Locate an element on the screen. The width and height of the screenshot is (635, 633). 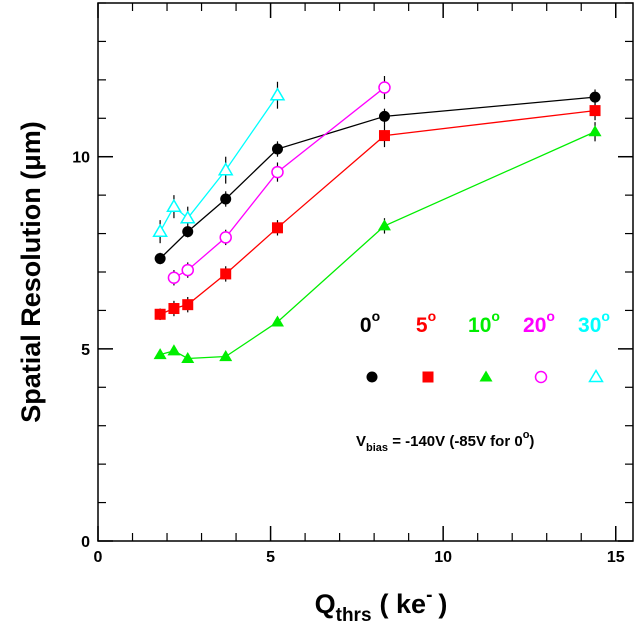
x-axis-title-close: ) is located at coordinates (442, 604).